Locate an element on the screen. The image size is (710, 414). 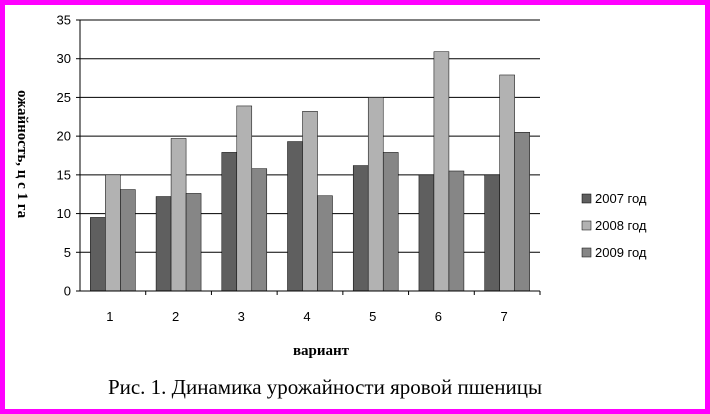
bar-2008-год-cat-6 is located at coordinates (441, 171).